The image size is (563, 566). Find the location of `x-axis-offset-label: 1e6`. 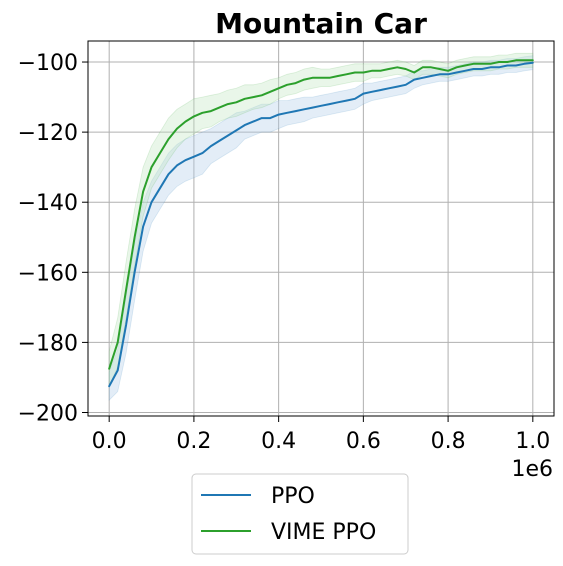

x-axis-offset-label: 1e6 is located at coordinates (532, 469).